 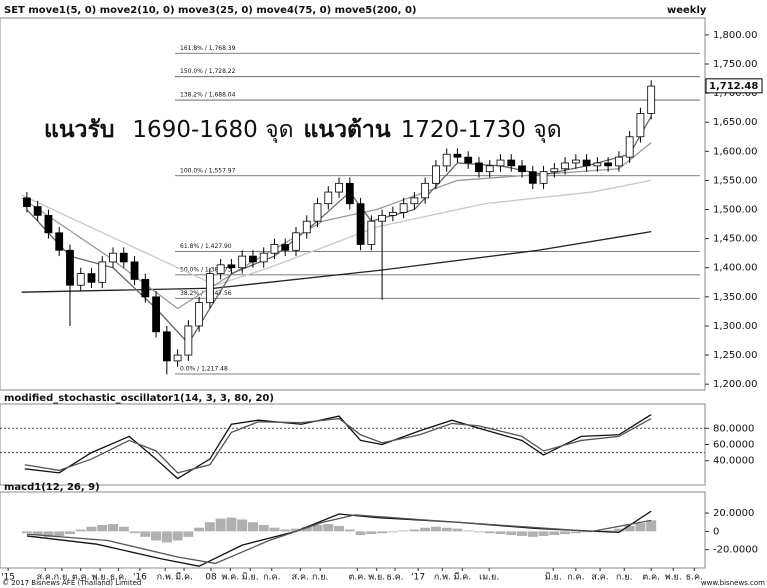 I want to click on y-tick-label: 60.0000, so click(x=733, y=445).